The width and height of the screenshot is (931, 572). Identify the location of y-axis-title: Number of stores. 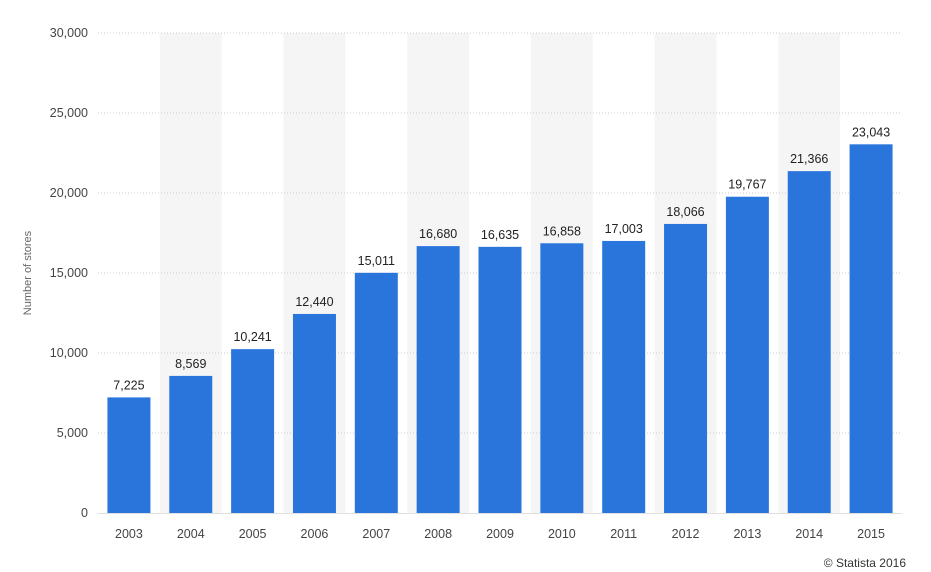
(28, 272).